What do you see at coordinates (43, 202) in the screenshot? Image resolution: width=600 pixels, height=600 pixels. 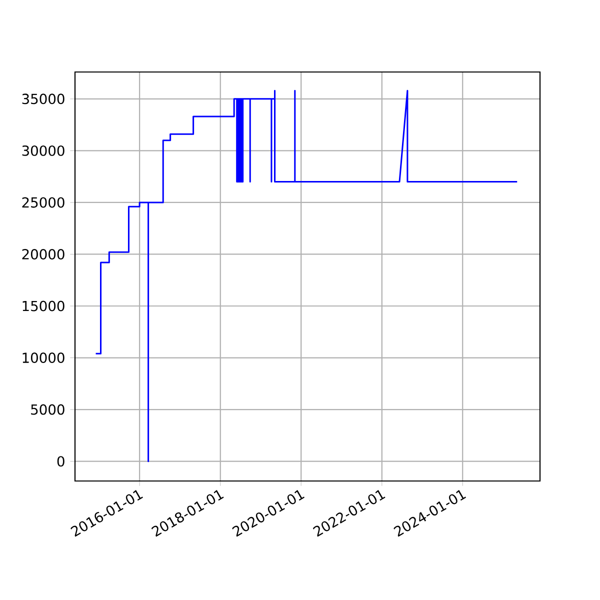 I see `y-tick-label: 25000` at bounding box center [43, 202].